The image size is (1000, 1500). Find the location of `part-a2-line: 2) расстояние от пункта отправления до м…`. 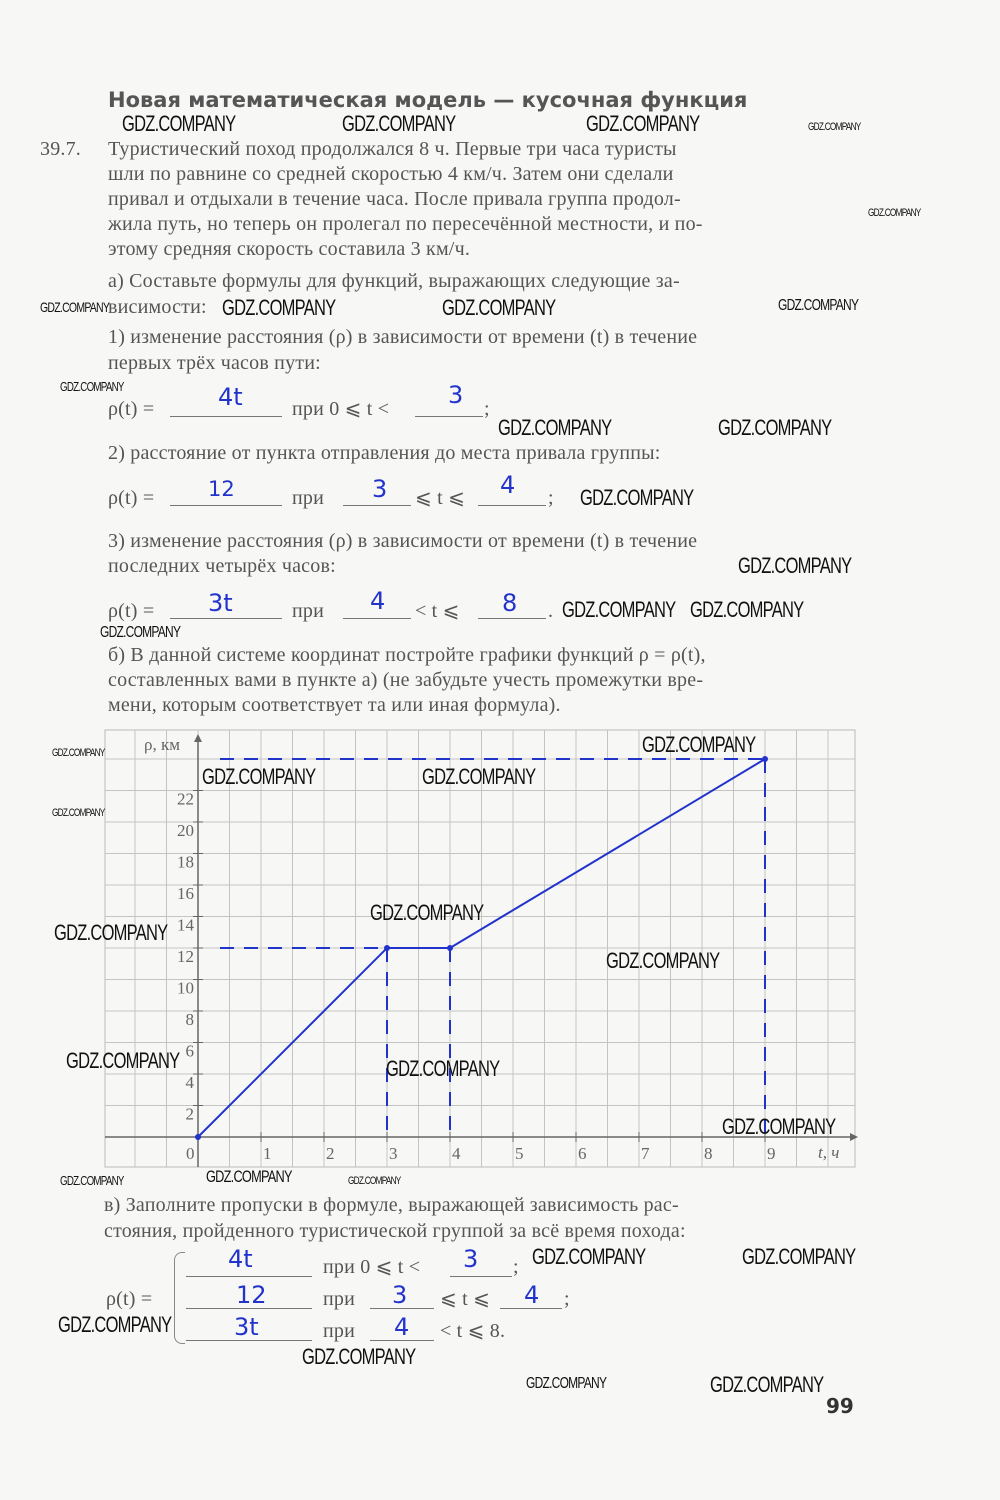

part-a2-line: 2) расстояние от пункта отправления до м… is located at coordinates (384, 453).